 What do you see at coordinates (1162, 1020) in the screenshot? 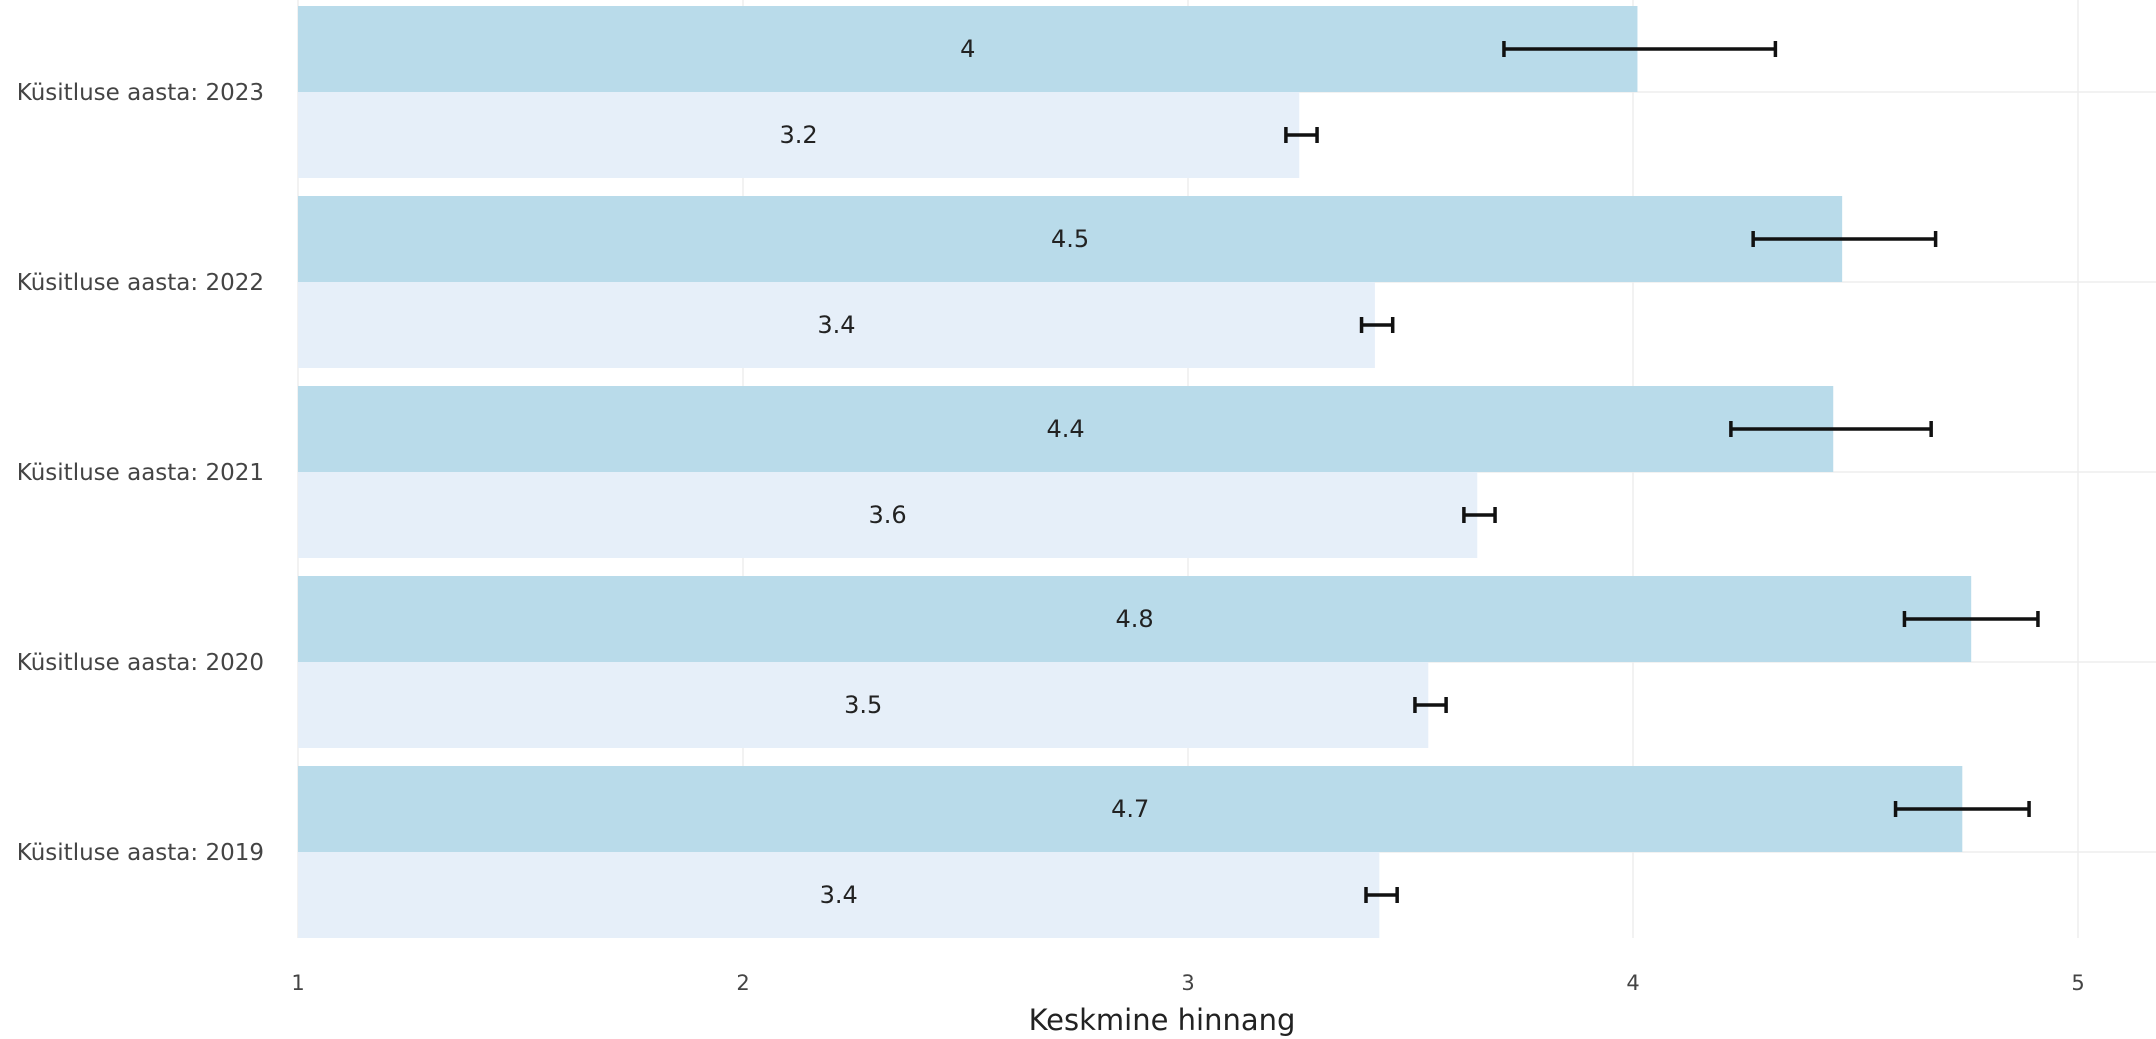
I see `x-axis-title: Keskmine hinnang` at bounding box center [1162, 1020].